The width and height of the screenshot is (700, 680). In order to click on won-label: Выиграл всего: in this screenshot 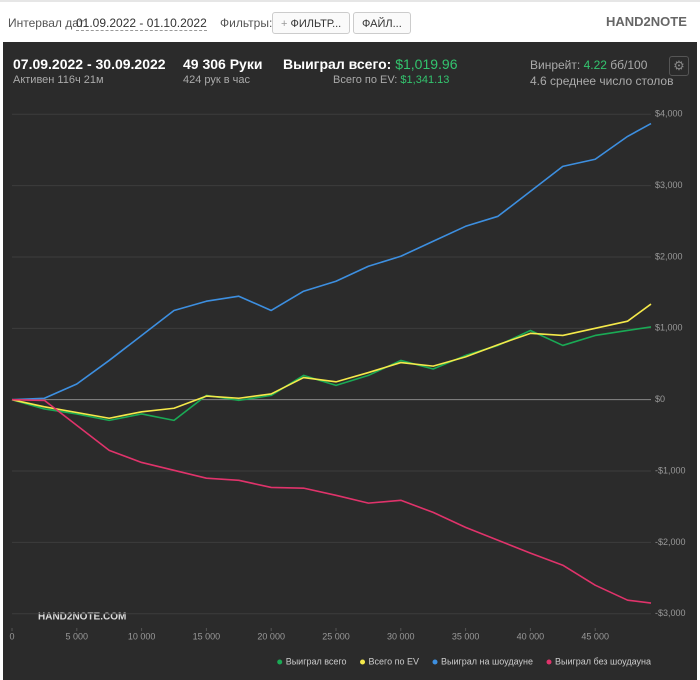, I will do `click(337, 64)`.